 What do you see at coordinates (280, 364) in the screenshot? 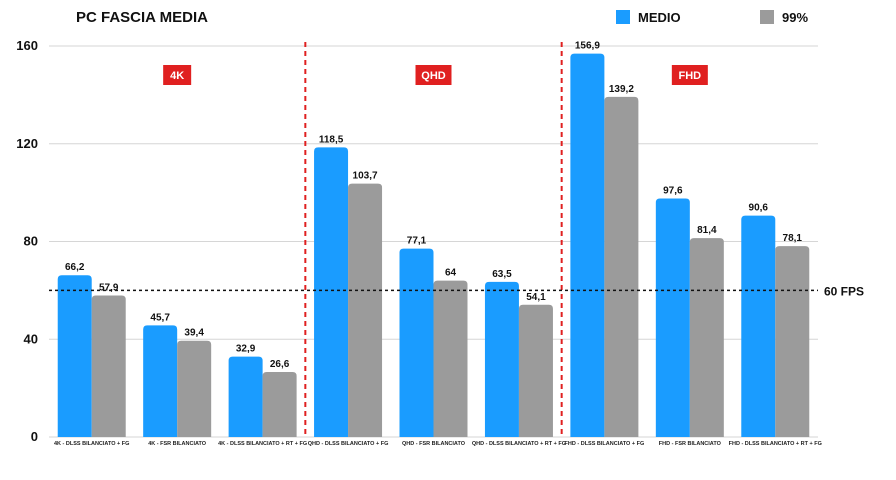
I see `data-label: 26,6` at bounding box center [280, 364].